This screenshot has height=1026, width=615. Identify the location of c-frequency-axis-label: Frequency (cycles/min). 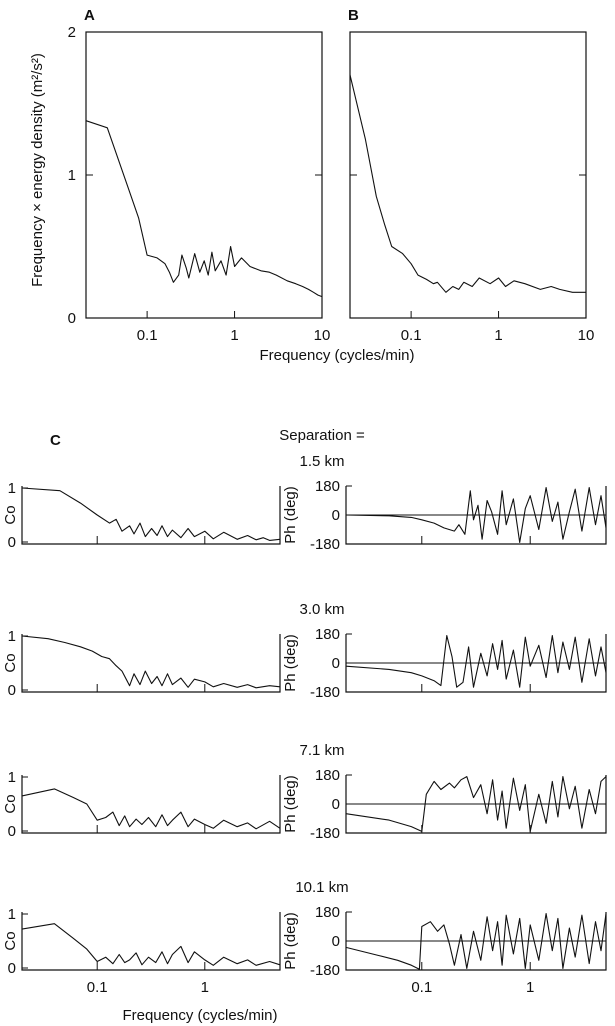
(199, 1015).